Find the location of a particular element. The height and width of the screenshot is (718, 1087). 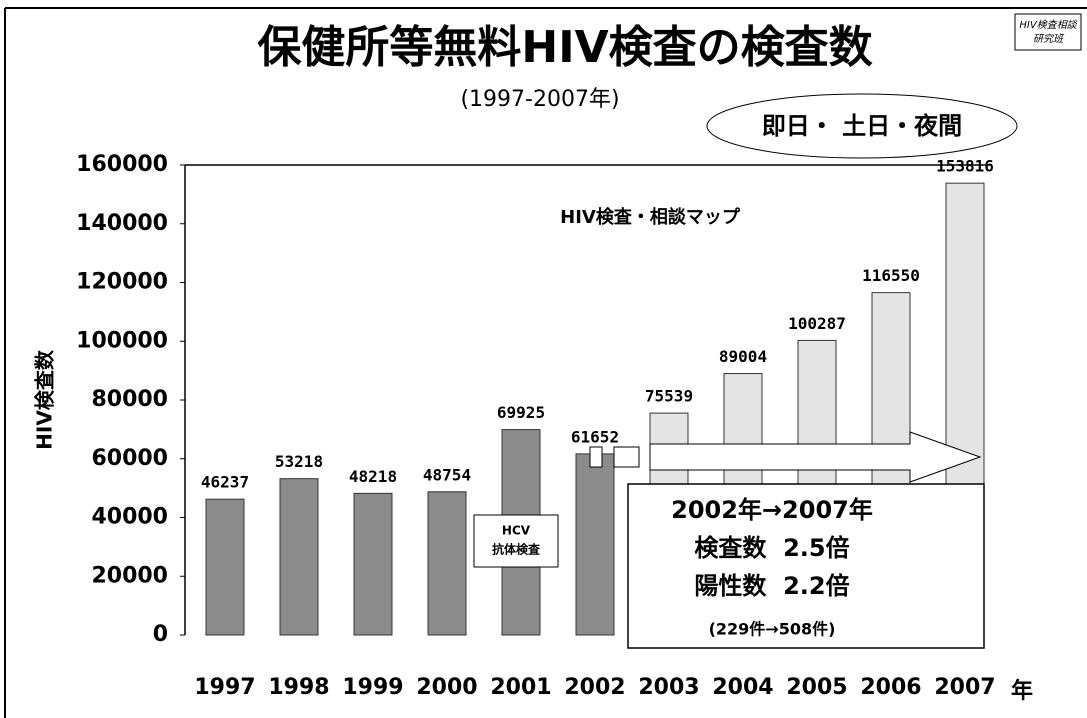

x-tick-label: 2002 is located at coordinates (594, 687).